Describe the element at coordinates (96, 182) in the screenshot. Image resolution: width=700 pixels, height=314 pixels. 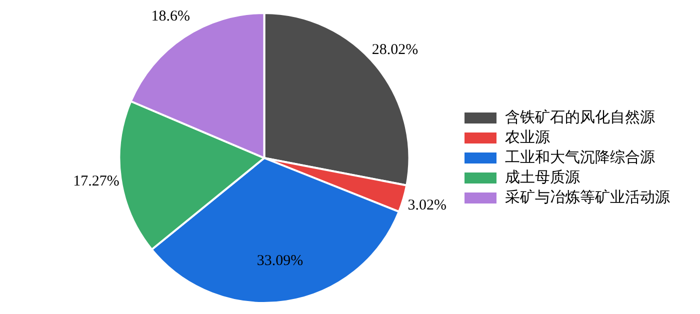
I see `data-label: 17.27%` at that location.